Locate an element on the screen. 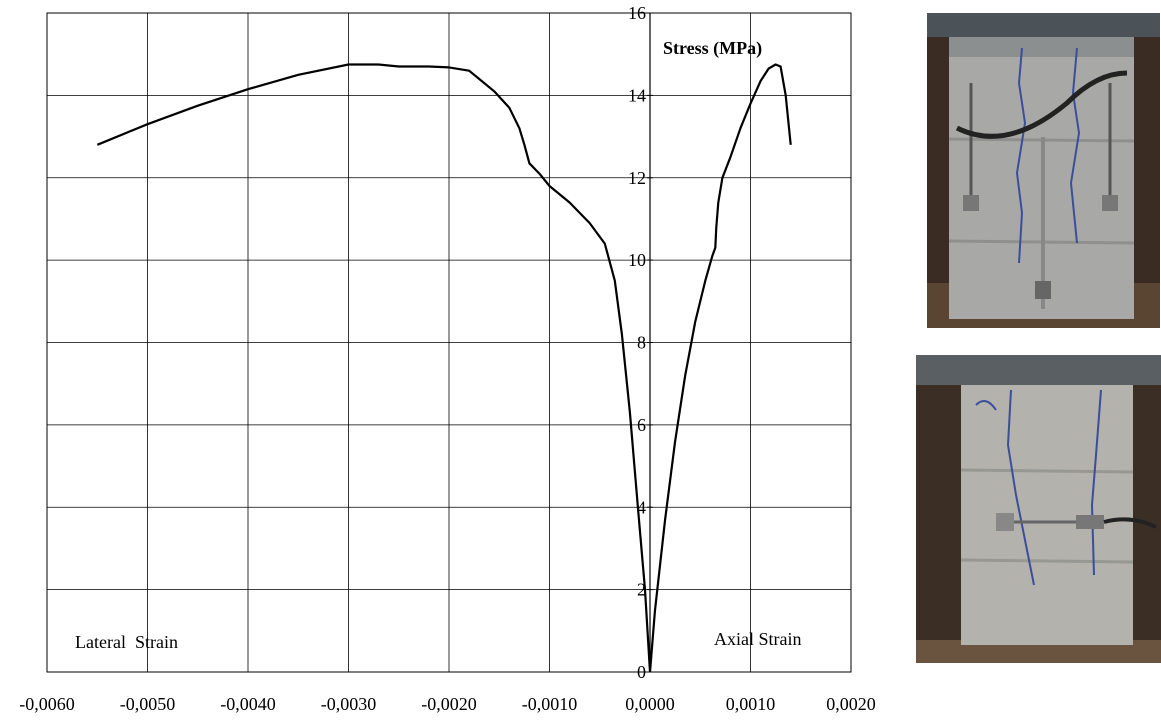  x-tick-label: -0,0040 is located at coordinates (248, 704).